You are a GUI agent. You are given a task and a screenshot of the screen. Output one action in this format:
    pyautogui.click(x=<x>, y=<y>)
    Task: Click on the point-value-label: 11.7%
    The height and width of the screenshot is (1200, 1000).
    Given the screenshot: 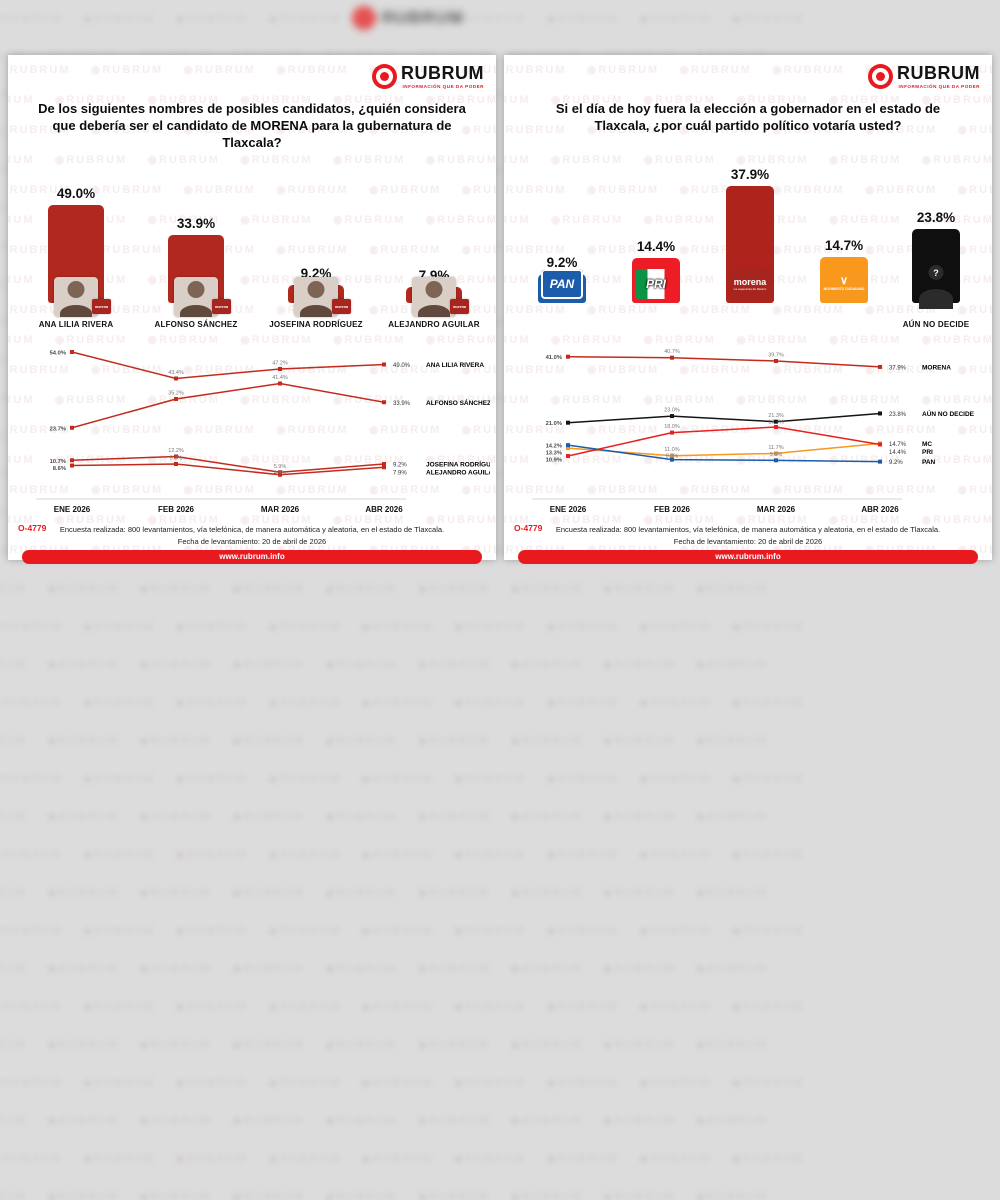 What is the action you would take?
    pyautogui.click(x=775, y=448)
    